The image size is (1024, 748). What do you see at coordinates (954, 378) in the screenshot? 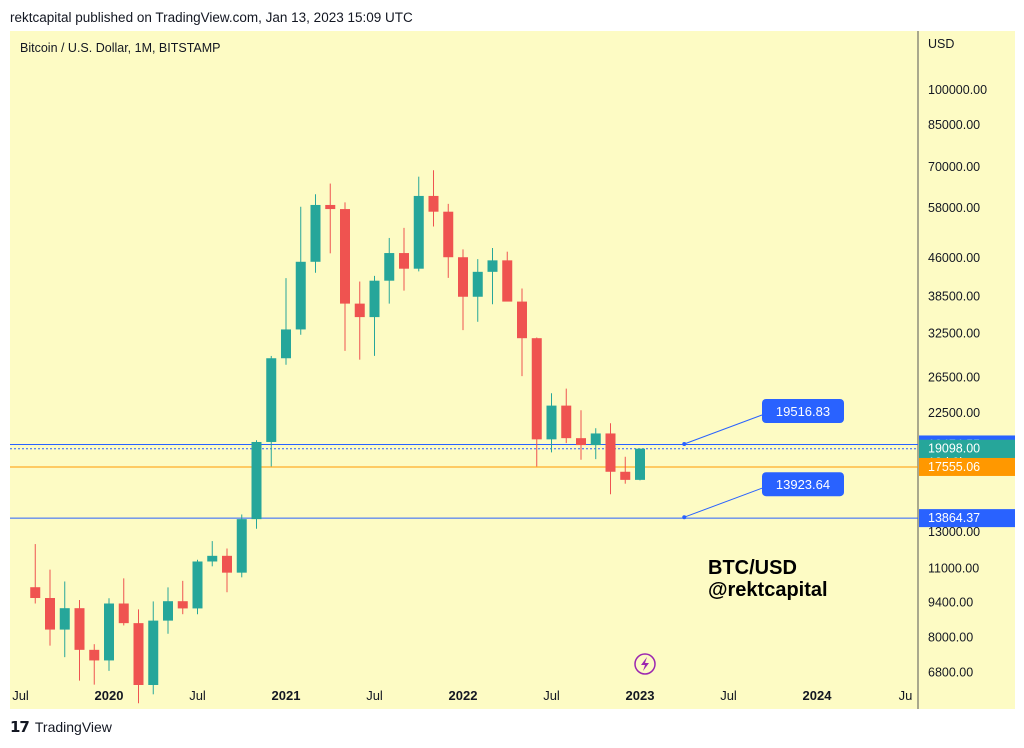
I see `y-tick-label: 26500.00` at bounding box center [954, 378].